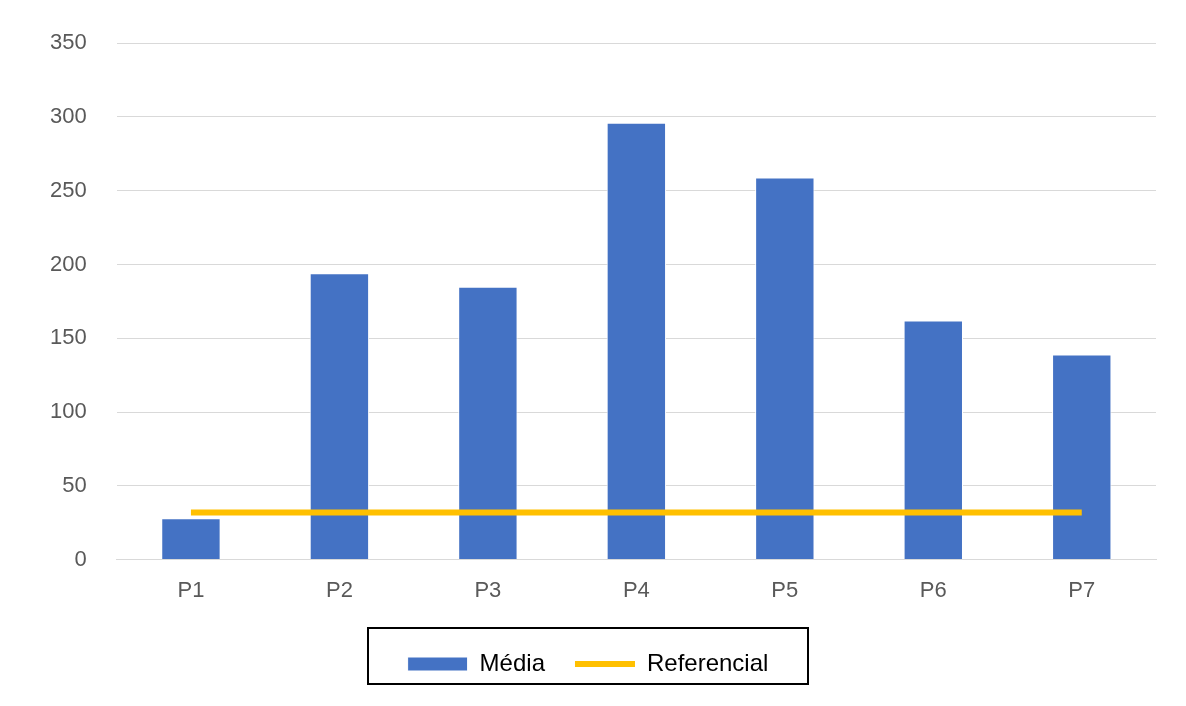 The width and height of the screenshot is (1186, 706). What do you see at coordinates (512, 662) in the screenshot?
I see `legend-label: Média` at bounding box center [512, 662].